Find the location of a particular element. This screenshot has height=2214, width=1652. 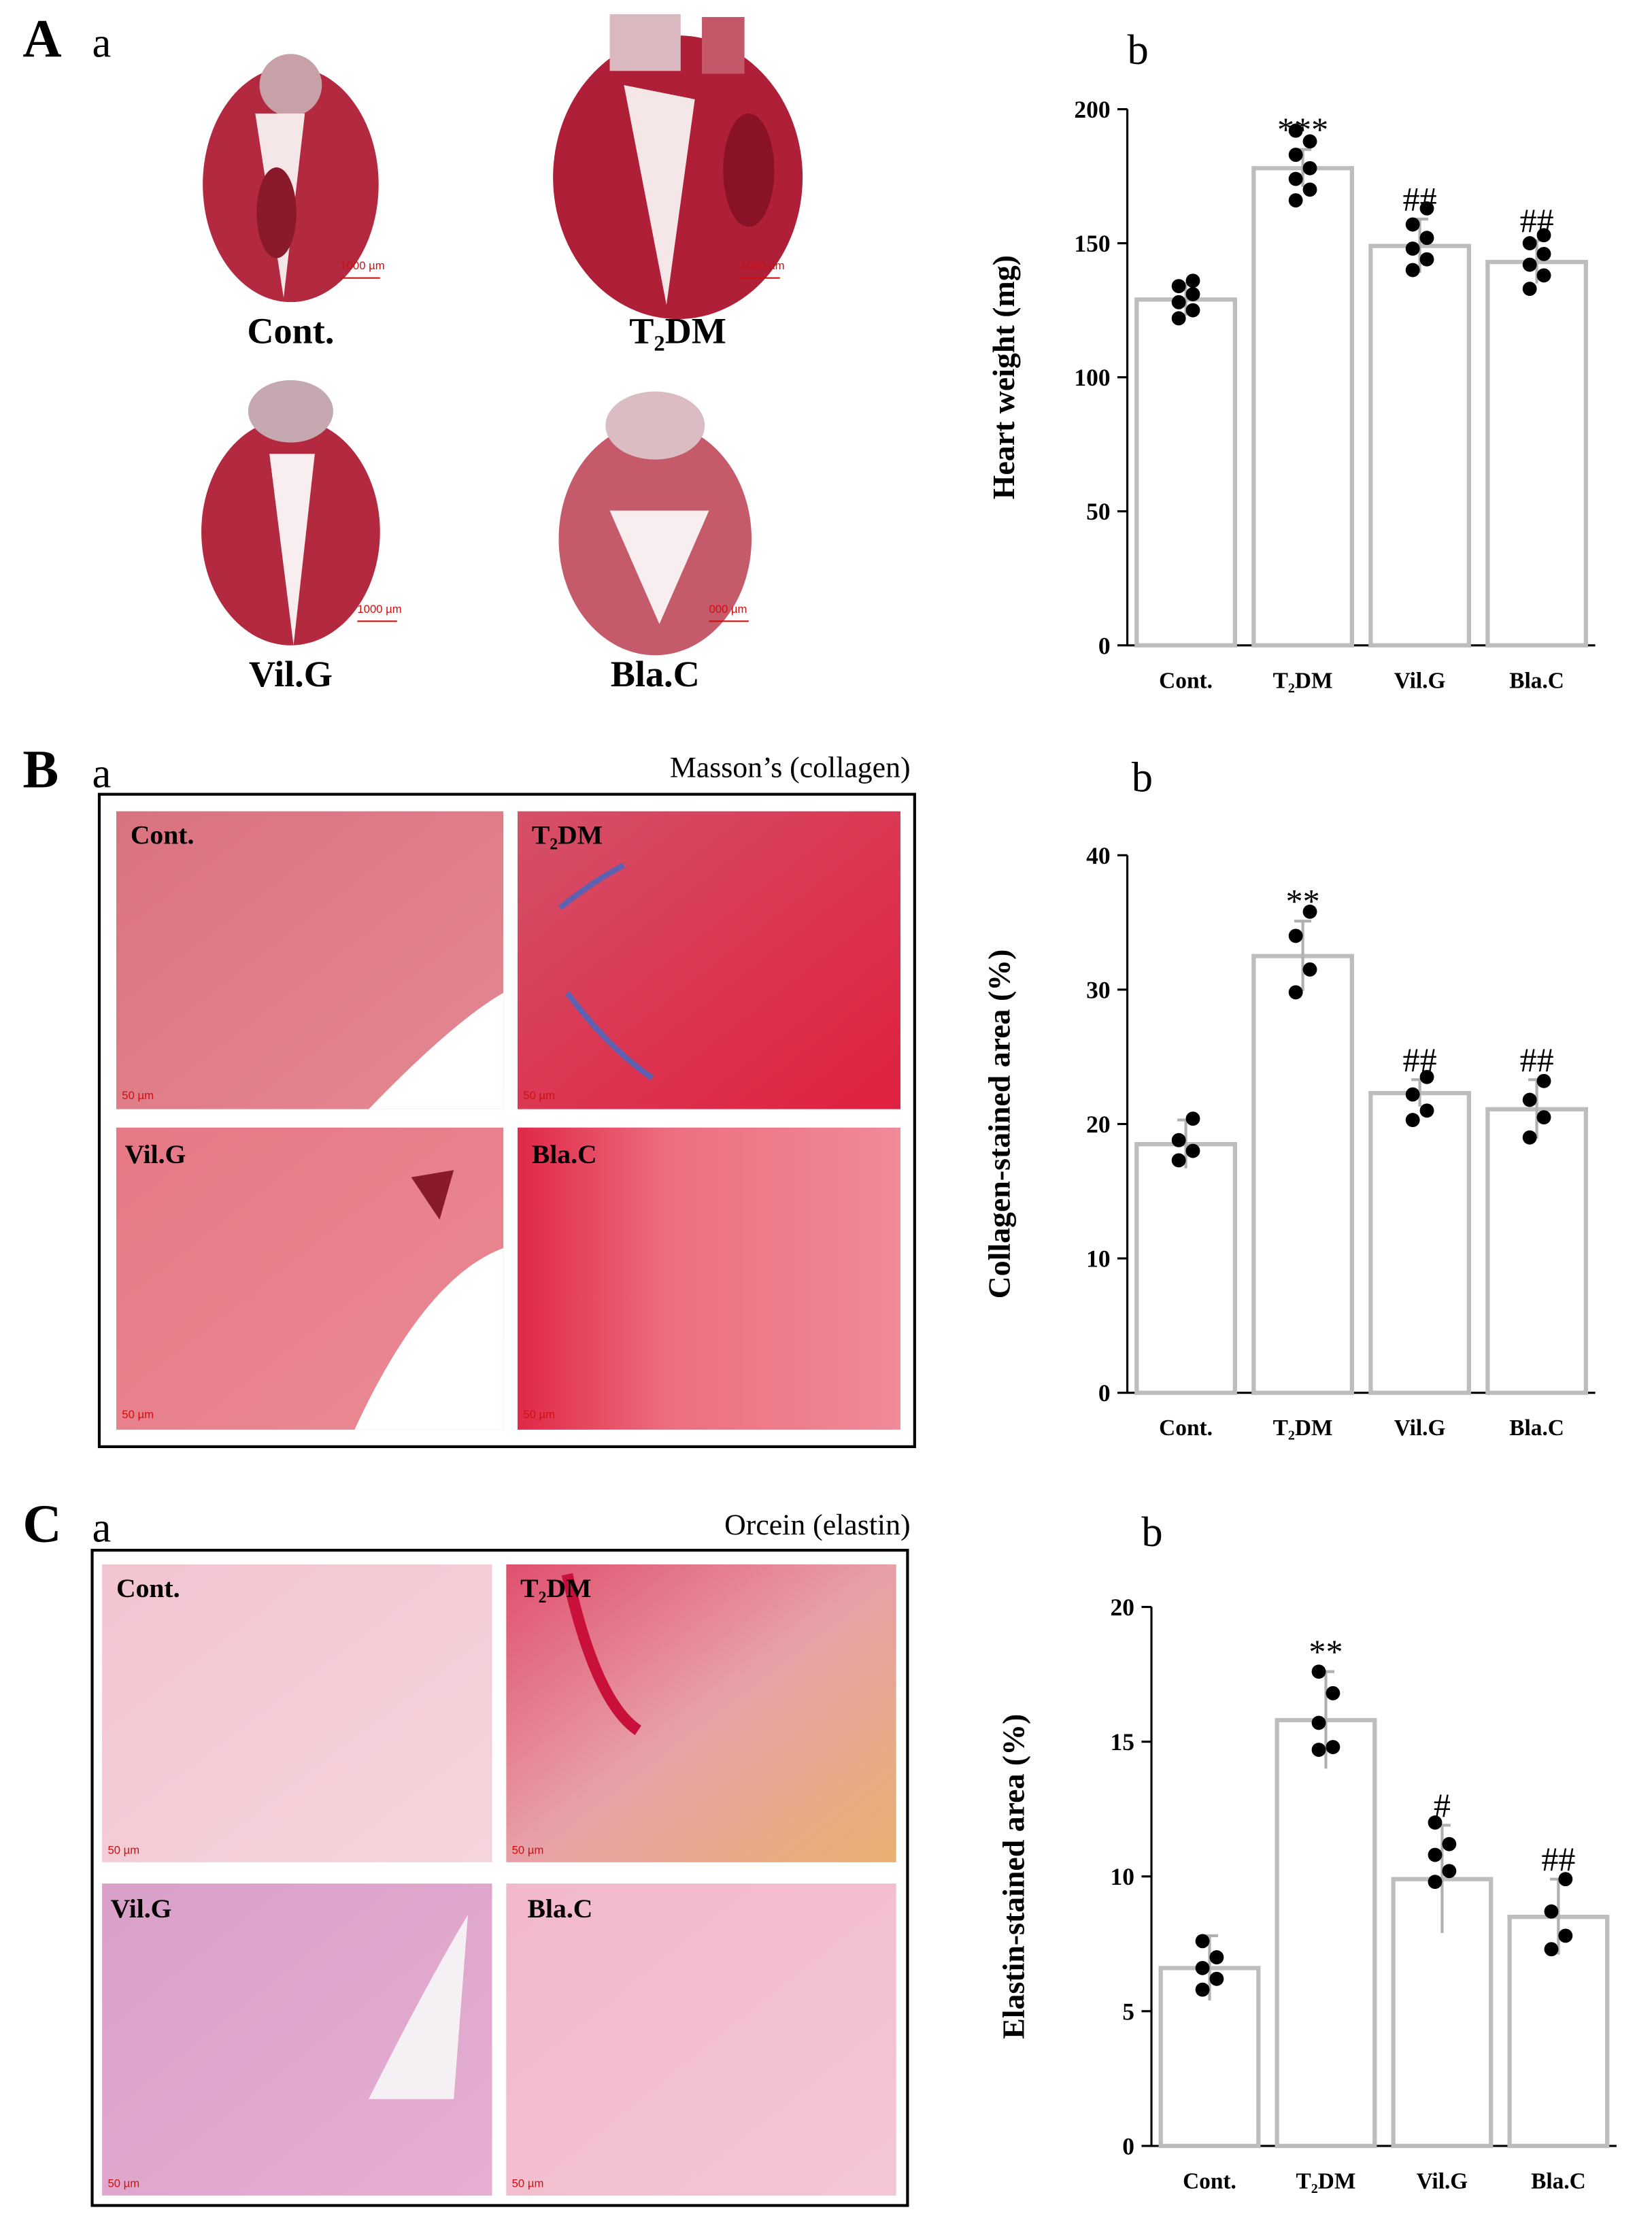

y-tick-label: 50 is located at coordinates (1098, 511).